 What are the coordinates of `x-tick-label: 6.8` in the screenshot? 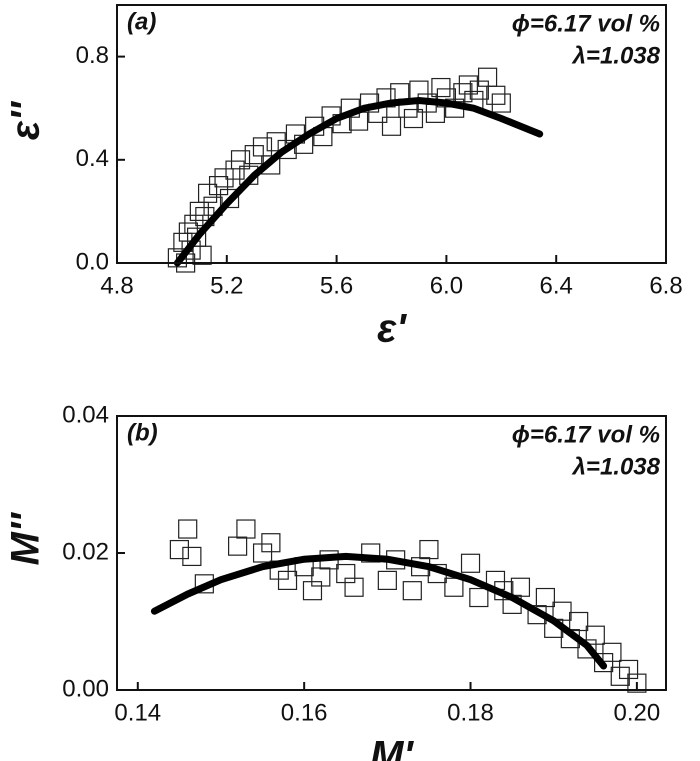 It's located at (665, 285).